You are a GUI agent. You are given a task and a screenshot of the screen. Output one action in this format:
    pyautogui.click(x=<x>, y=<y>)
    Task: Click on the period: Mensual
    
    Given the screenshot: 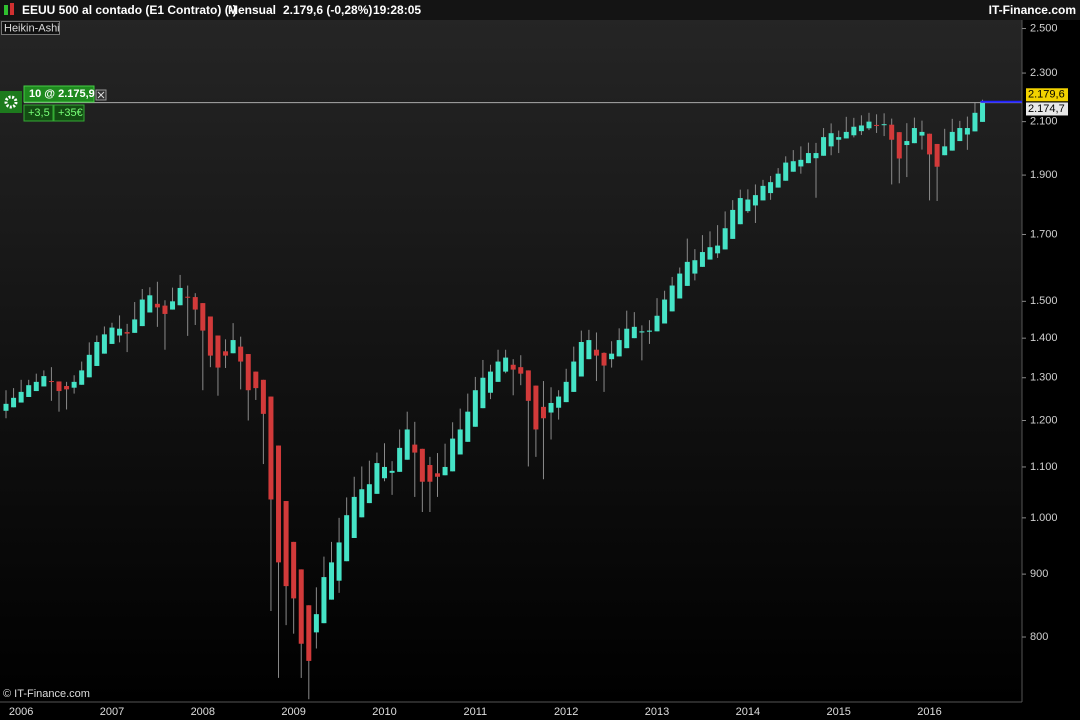 What is the action you would take?
    pyautogui.click(x=252, y=10)
    